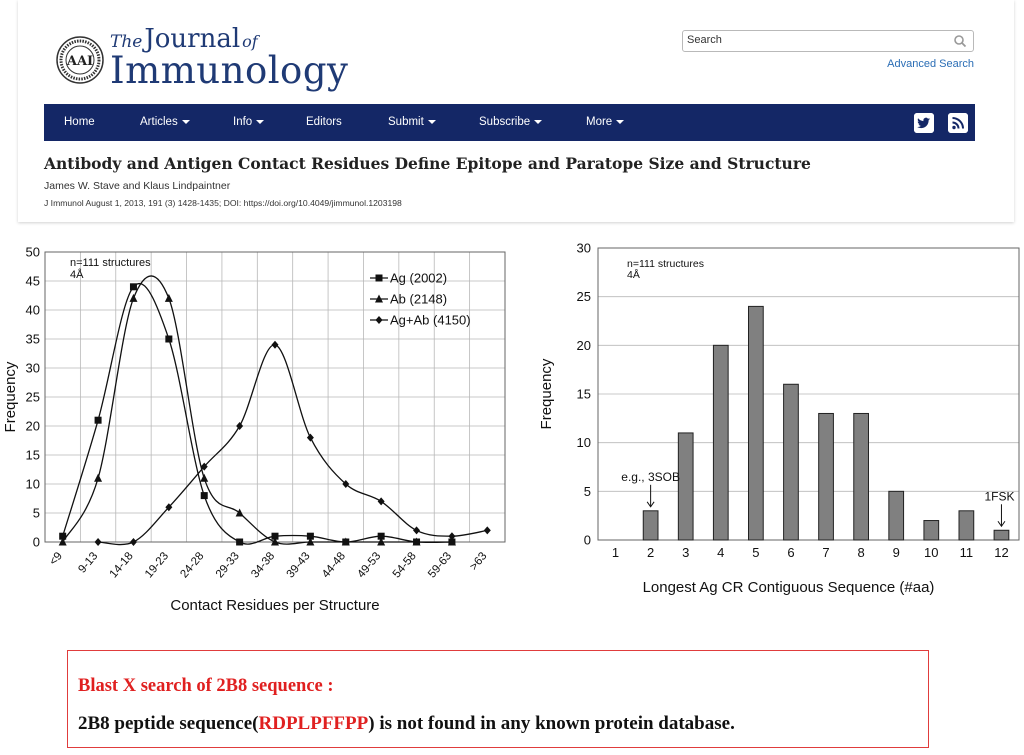 The height and width of the screenshot is (755, 1024). What do you see at coordinates (159, 122) in the screenshot?
I see `nav-articles-label: Articles` at bounding box center [159, 122].